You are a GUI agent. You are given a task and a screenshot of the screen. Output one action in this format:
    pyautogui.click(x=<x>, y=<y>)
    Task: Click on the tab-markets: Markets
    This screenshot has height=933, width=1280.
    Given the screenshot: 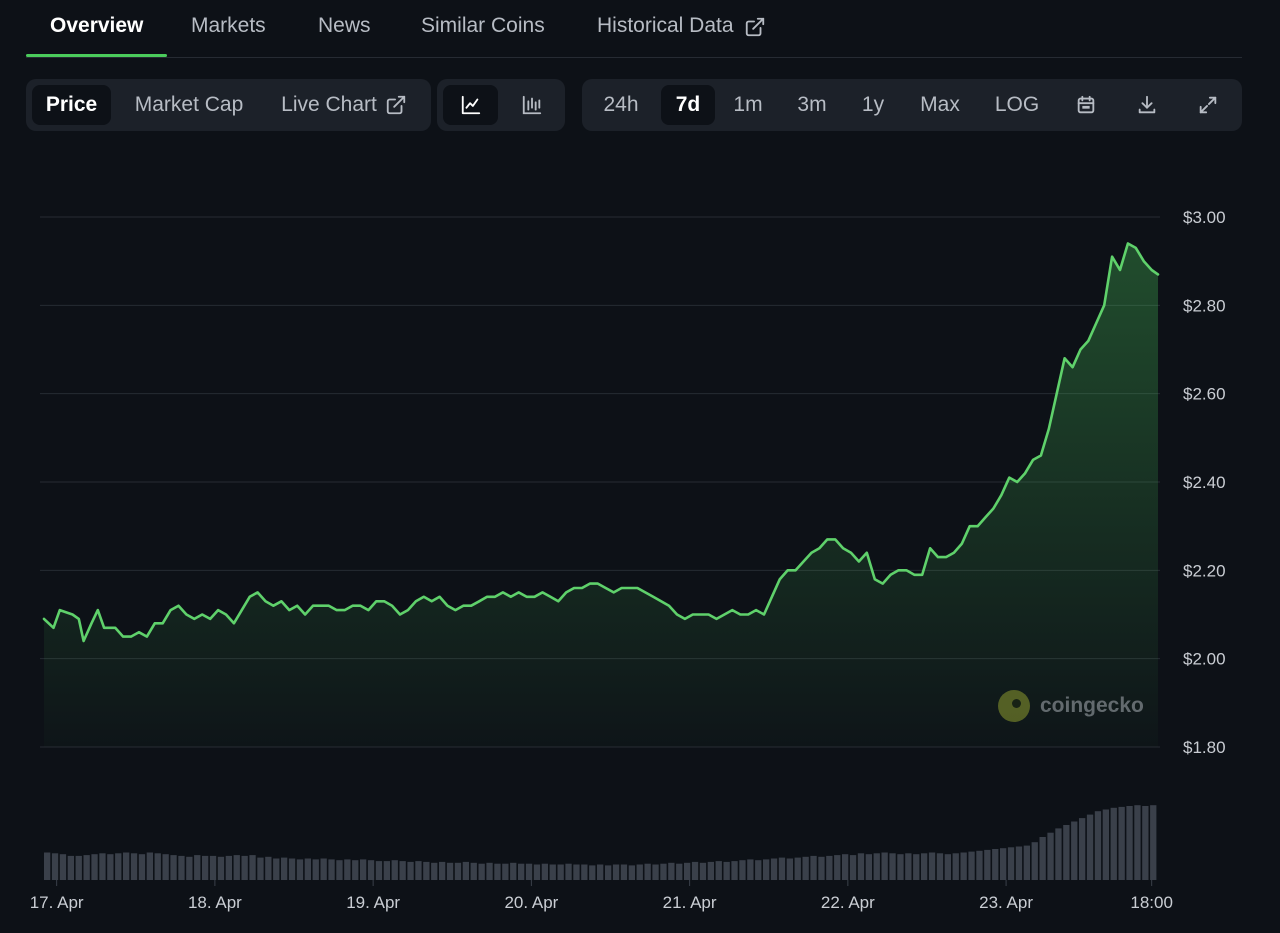 What is the action you would take?
    pyautogui.click(x=228, y=36)
    